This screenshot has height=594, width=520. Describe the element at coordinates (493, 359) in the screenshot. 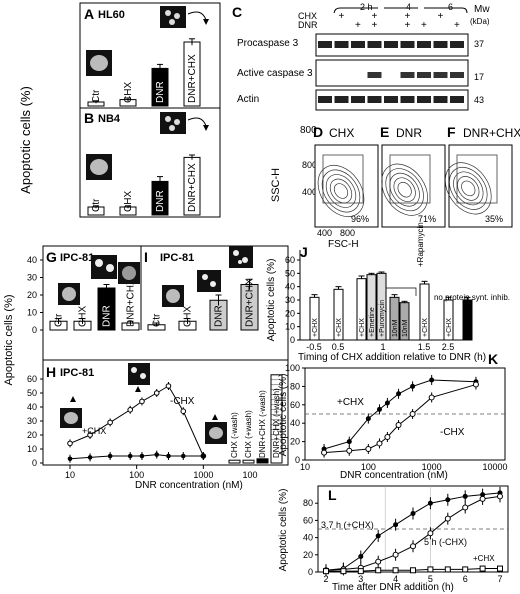

I see `panel-k-letter: K` at that location.